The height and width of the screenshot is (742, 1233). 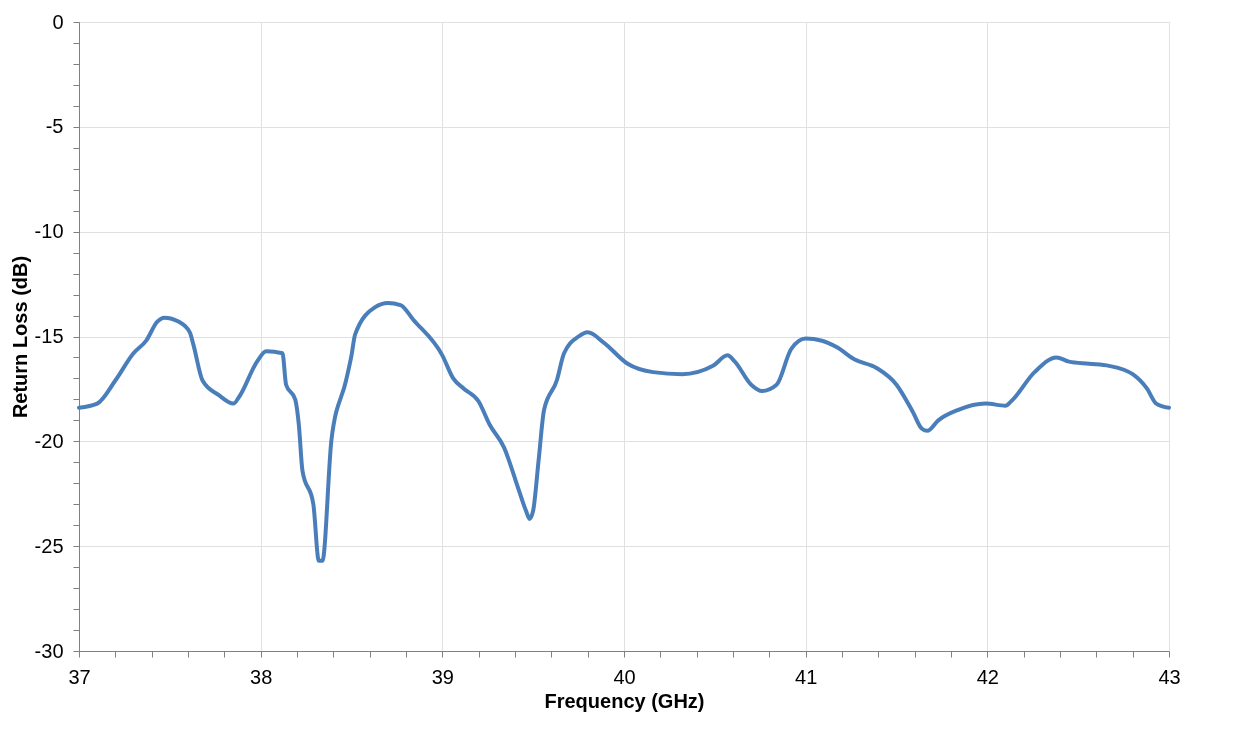 I want to click on y-tick-label: -10, so click(x=49, y=231).